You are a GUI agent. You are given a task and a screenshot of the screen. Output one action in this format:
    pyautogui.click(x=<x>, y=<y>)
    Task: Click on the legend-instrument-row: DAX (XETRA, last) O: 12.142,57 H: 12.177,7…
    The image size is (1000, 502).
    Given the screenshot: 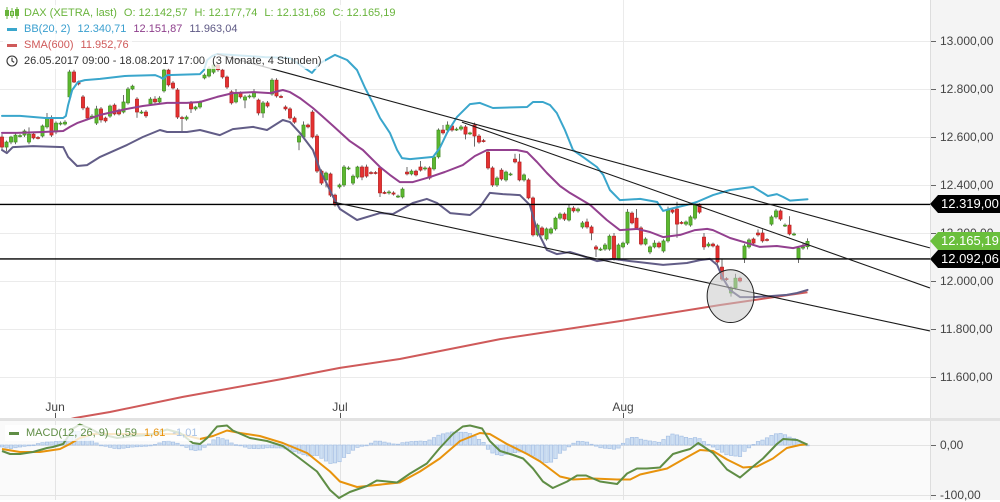 What is the action you would take?
    pyautogui.click(x=201, y=13)
    